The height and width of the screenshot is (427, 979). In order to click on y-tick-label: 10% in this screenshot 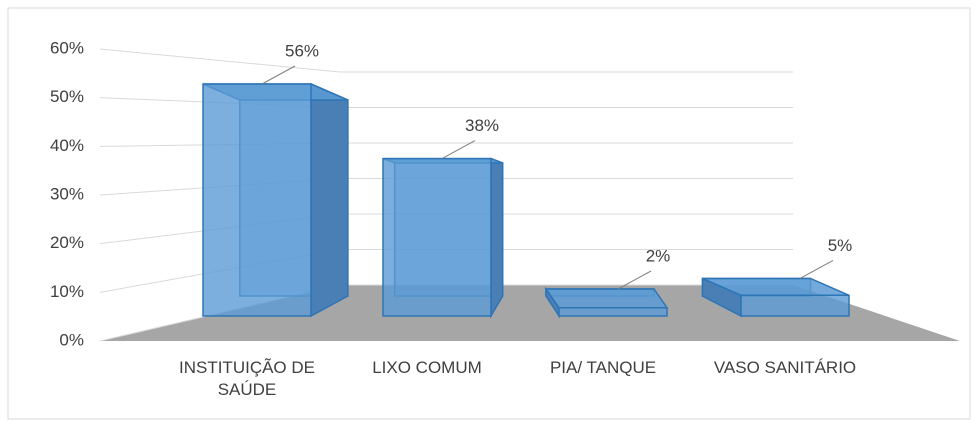, I will do `click(67, 291)`.